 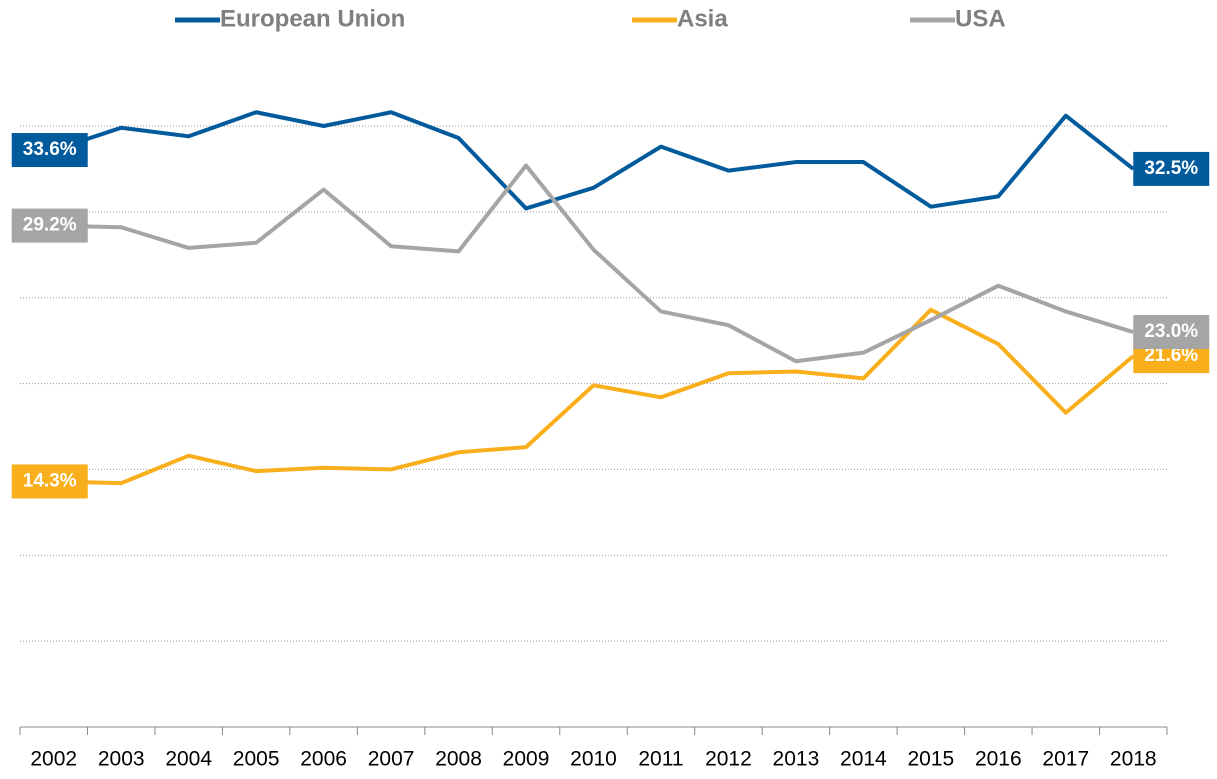 What do you see at coordinates (323, 759) in the screenshot?
I see `x-tick-label: 2006` at bounding box center [323, 759].